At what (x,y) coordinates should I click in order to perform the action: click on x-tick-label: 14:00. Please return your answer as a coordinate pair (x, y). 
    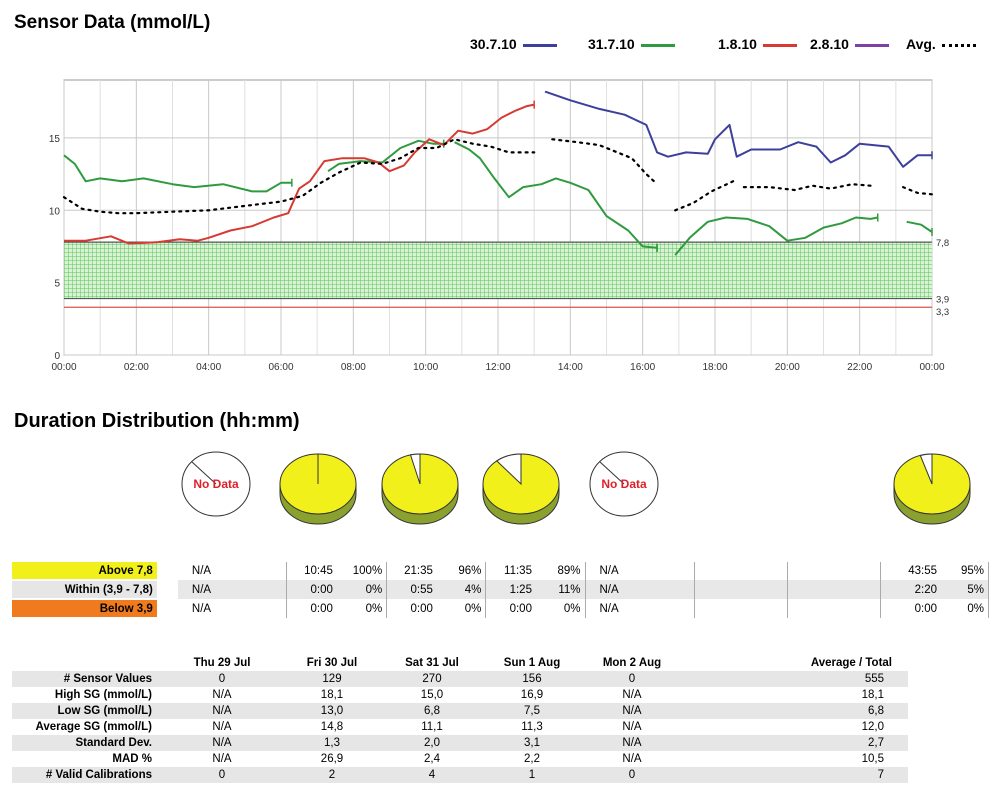
    Looking at the image, I should click on (570, 367).